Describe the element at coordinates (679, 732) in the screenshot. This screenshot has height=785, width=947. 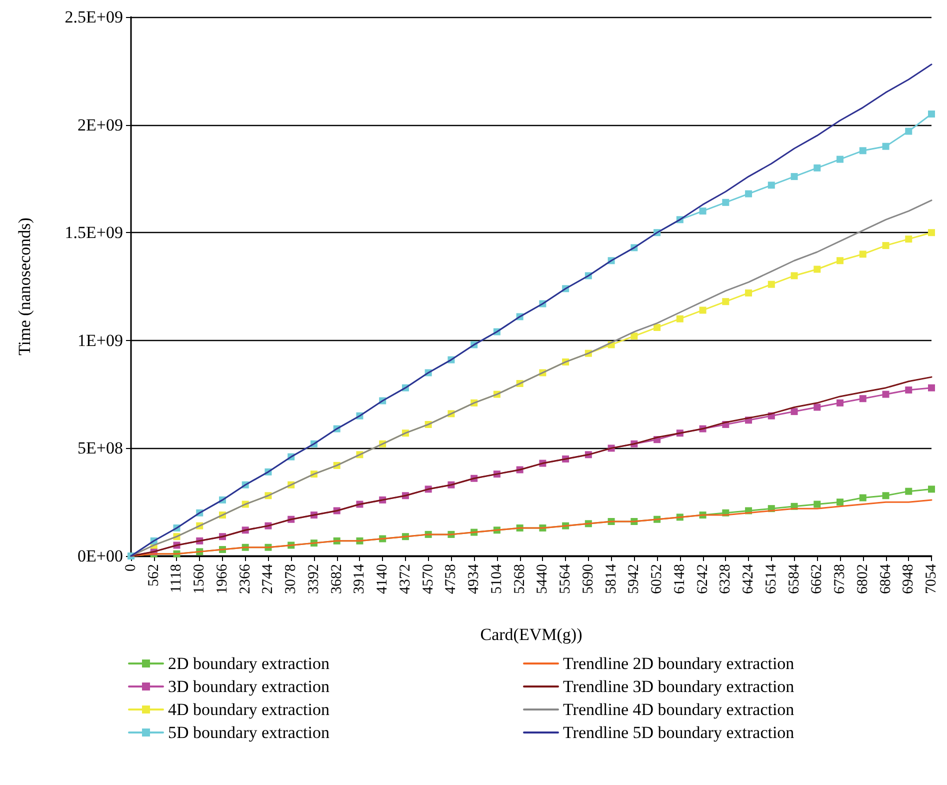
I see `legend-label: Trendline 5D boundary extraction` at that location.